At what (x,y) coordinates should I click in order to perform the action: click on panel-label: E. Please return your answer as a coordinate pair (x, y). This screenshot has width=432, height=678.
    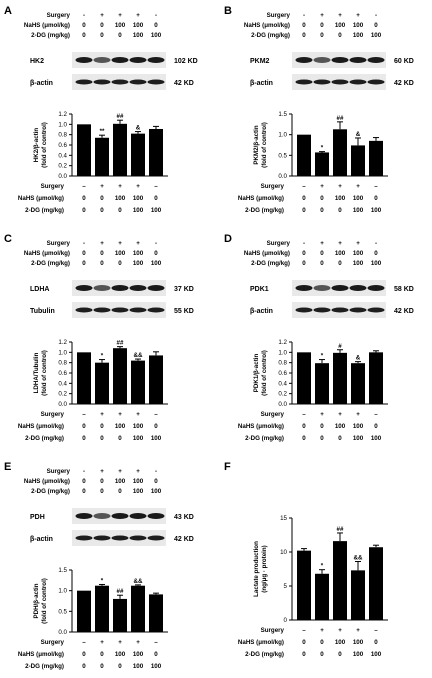
    Looking at the image, I should click on (7, 467).